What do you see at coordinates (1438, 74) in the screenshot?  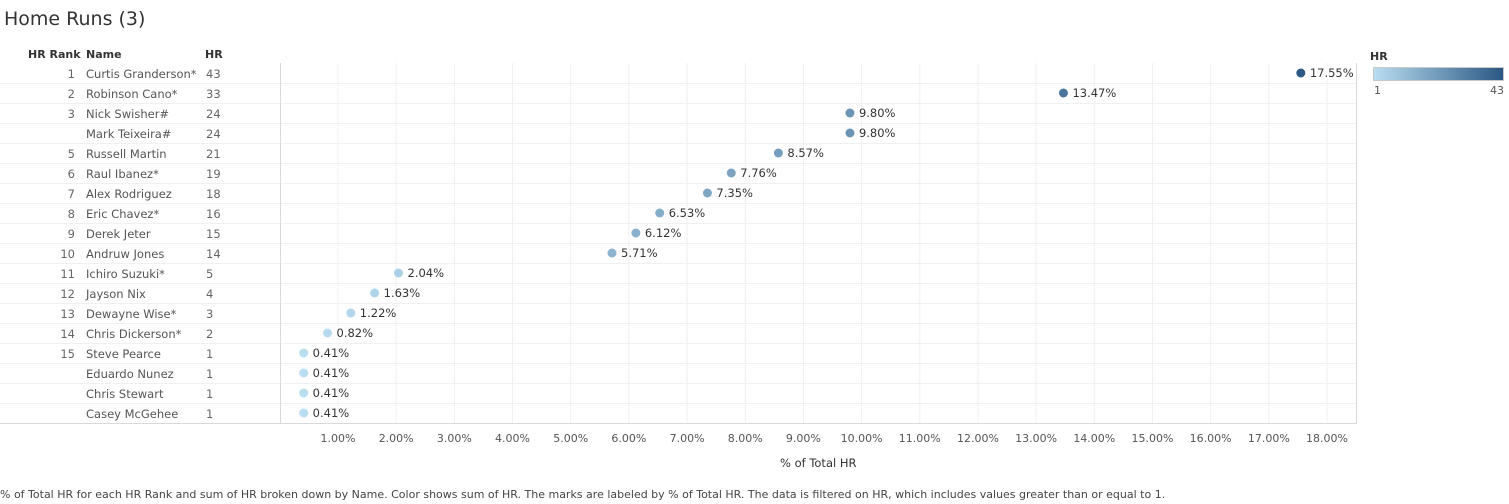 I see `color-legend-gradient` at bounding box center [1438, 74].